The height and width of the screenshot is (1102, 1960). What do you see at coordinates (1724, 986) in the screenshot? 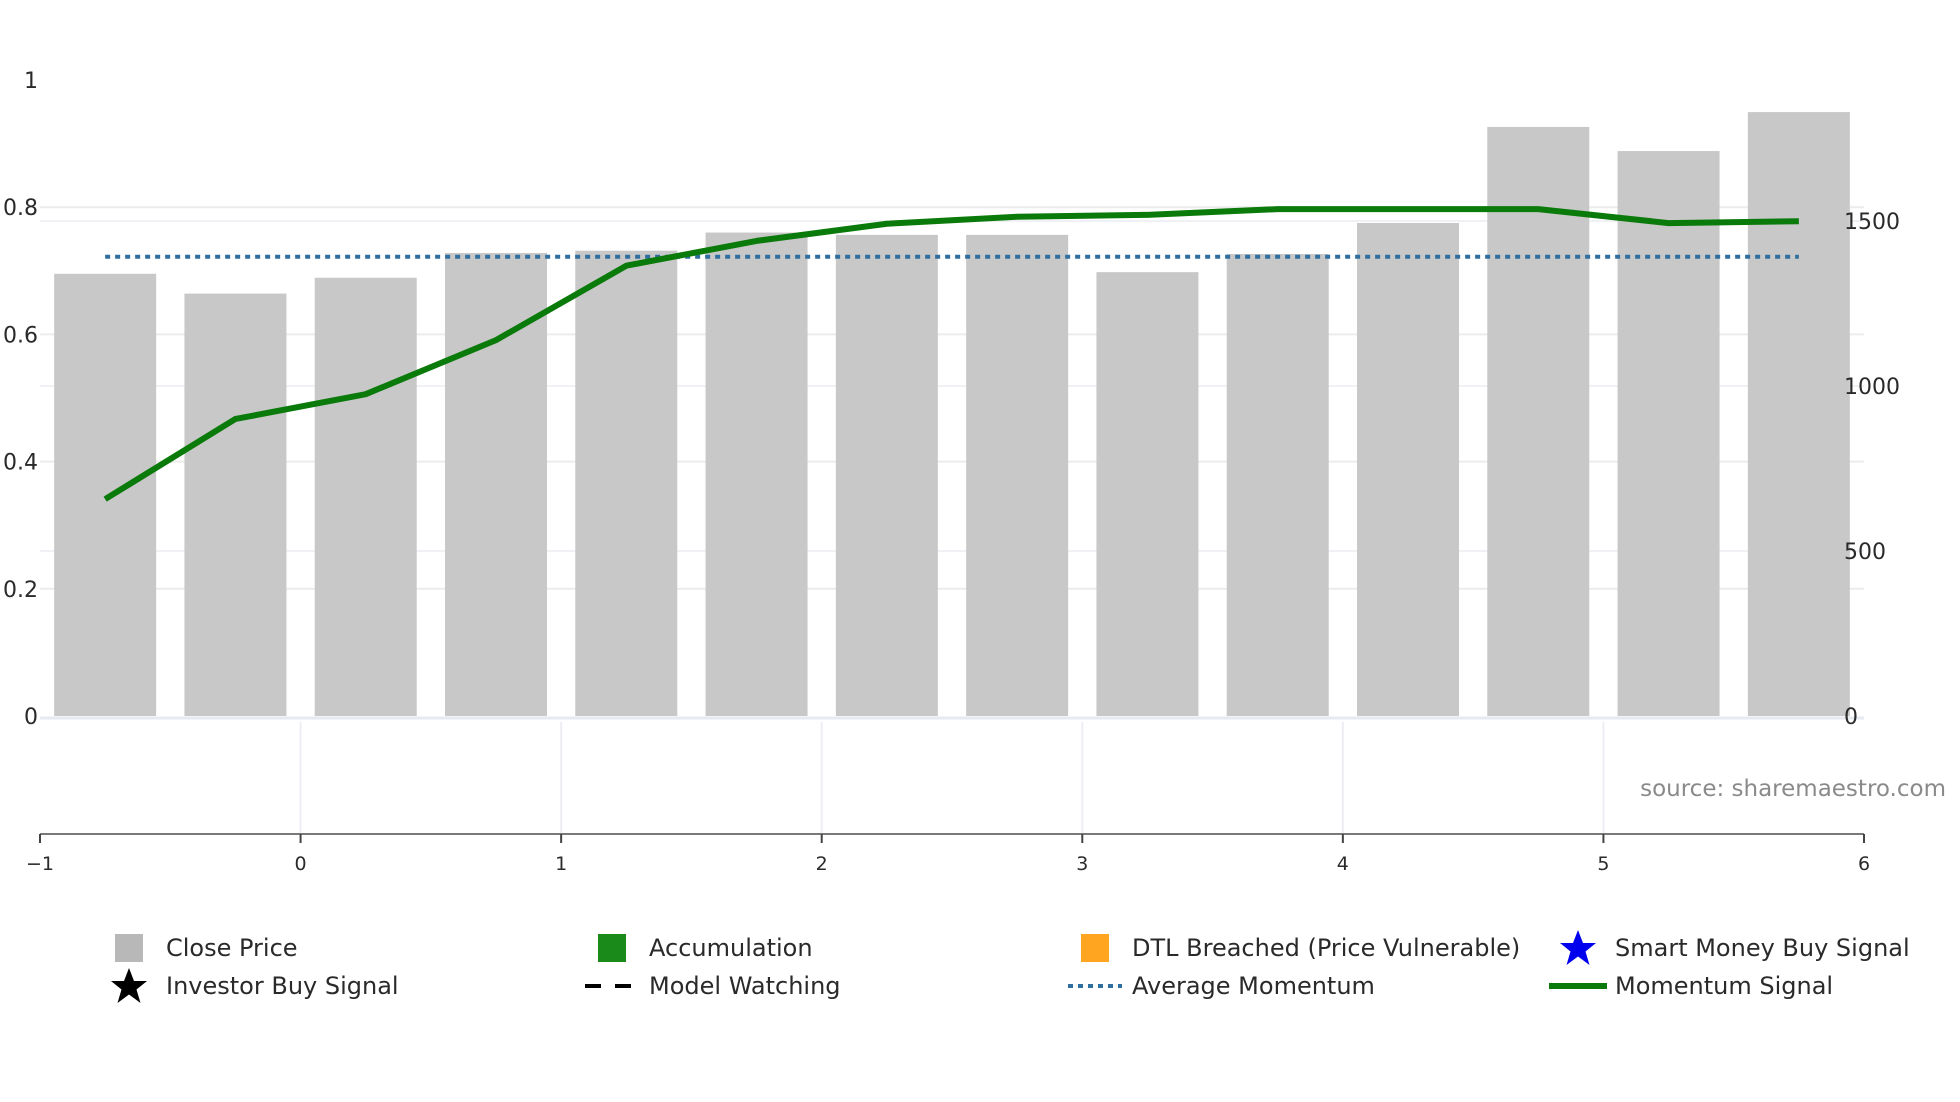
I see `legend-label: Momentum Signal` at bounding box center [1724, 986].